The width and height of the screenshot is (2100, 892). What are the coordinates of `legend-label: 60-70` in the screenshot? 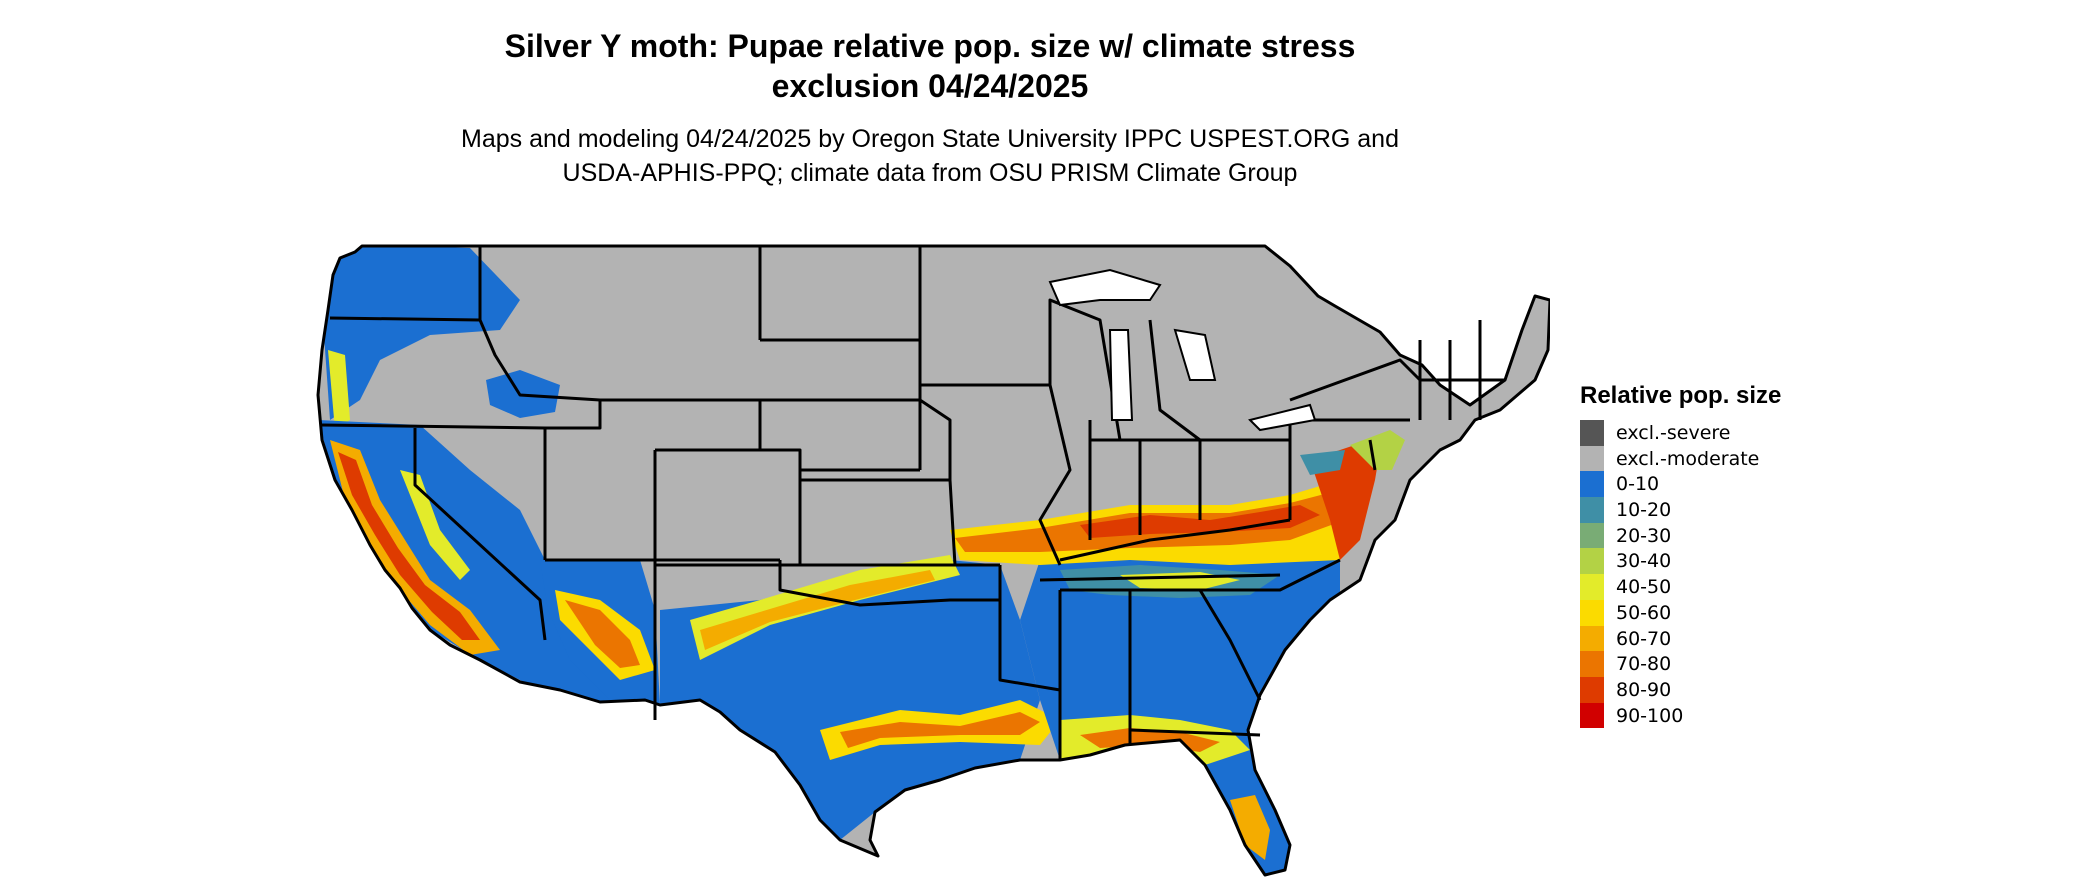 It's located at (1644, 638).